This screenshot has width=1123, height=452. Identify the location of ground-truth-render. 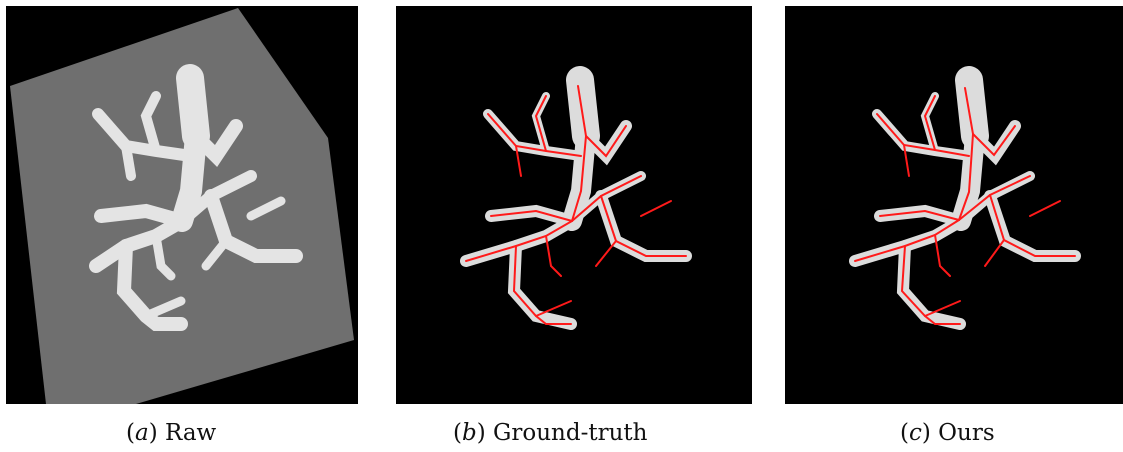
(576, 198).